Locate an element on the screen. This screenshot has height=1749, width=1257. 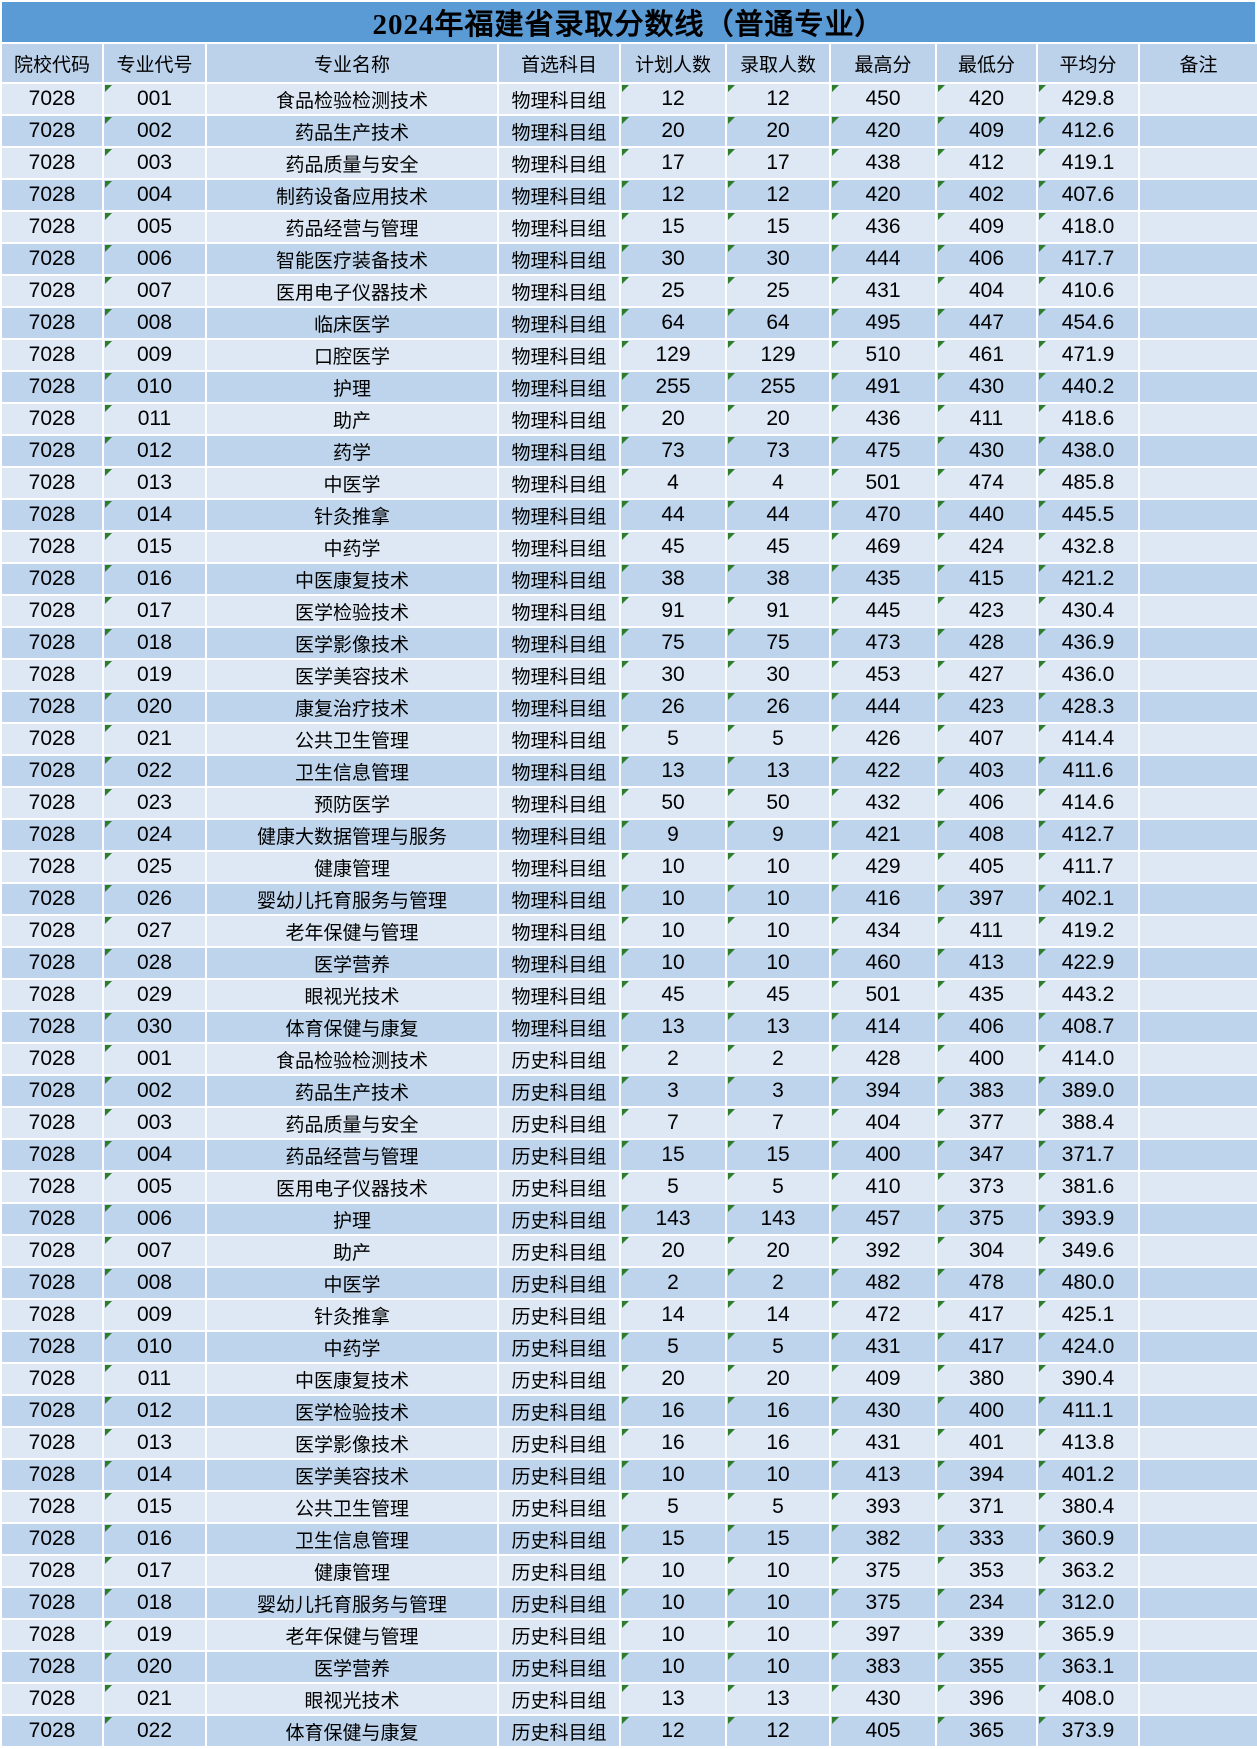
cell-major-code: 014 is located at coordinates (154, 515).